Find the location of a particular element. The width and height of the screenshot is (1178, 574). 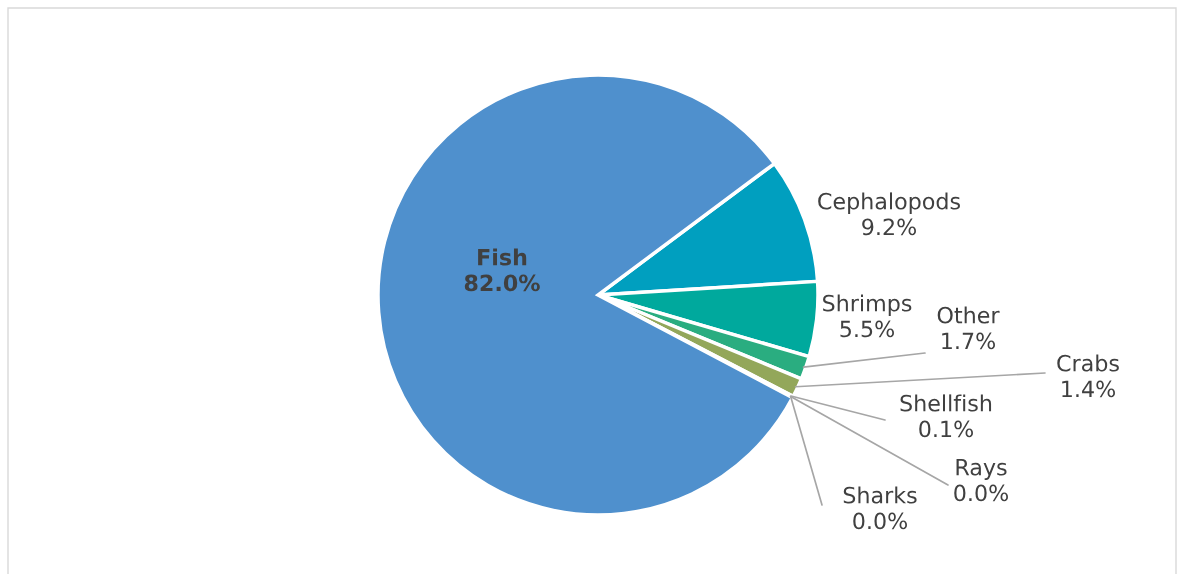

category-label: Rays is located at coordinates (981, 469).